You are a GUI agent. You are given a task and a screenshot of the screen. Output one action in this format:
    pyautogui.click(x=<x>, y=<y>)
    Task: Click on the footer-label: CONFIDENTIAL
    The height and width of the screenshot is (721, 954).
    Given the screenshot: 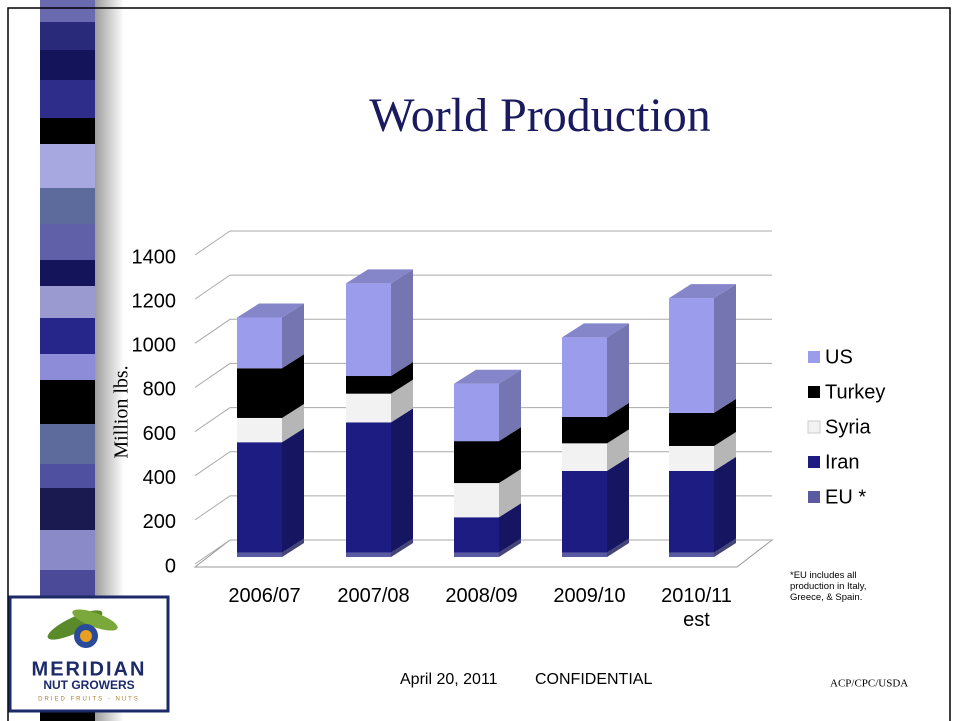 What is the action you would take?
    pyautogui.click(x=593, y=679)
    